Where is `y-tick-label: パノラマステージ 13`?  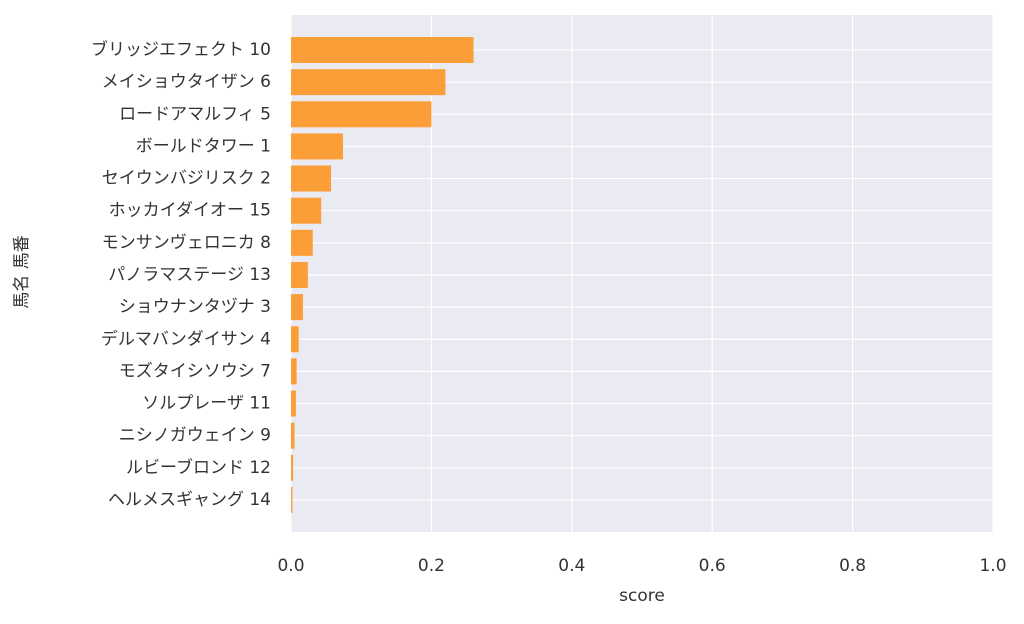
y-tick-label: パノラマステージ 13 is located at coordinates (189, 275).